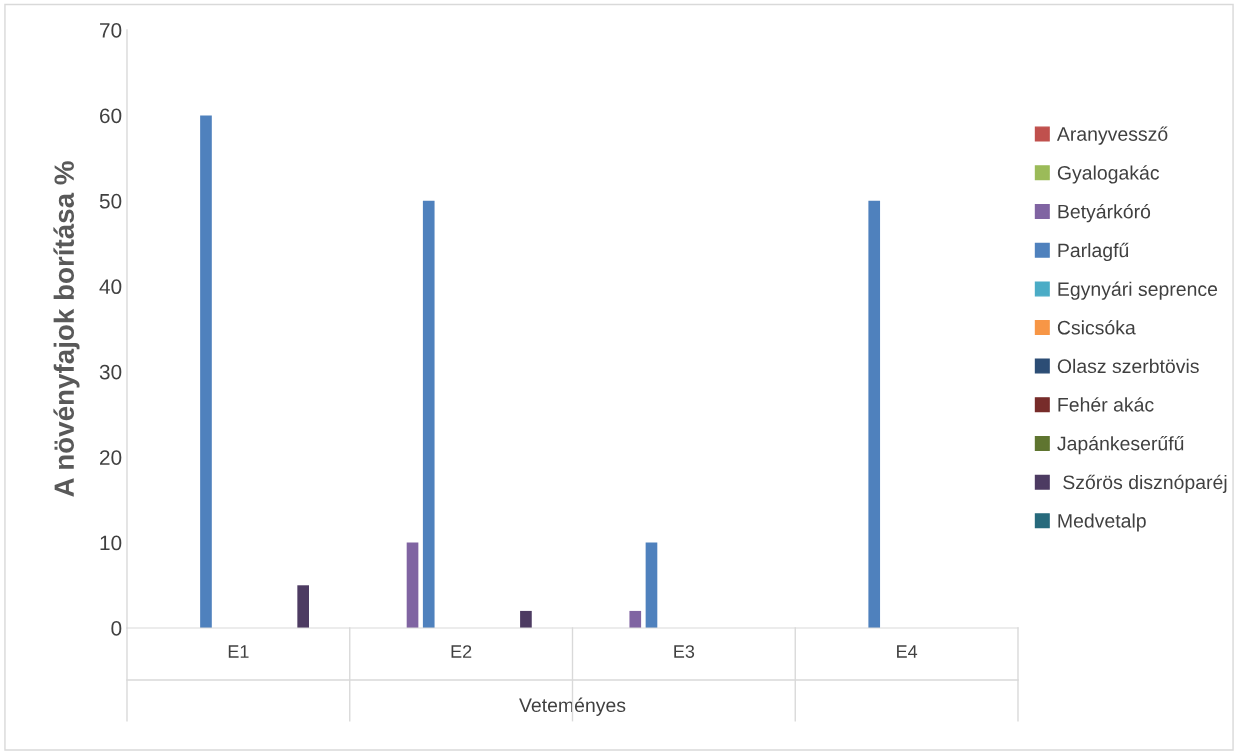 The width and height of the screenshot is (1238, 753). What do you see at coordinates (572, 706) in the screenshot?
I see `x-axis-title: Veteményes` at bounding box center [572, 706].